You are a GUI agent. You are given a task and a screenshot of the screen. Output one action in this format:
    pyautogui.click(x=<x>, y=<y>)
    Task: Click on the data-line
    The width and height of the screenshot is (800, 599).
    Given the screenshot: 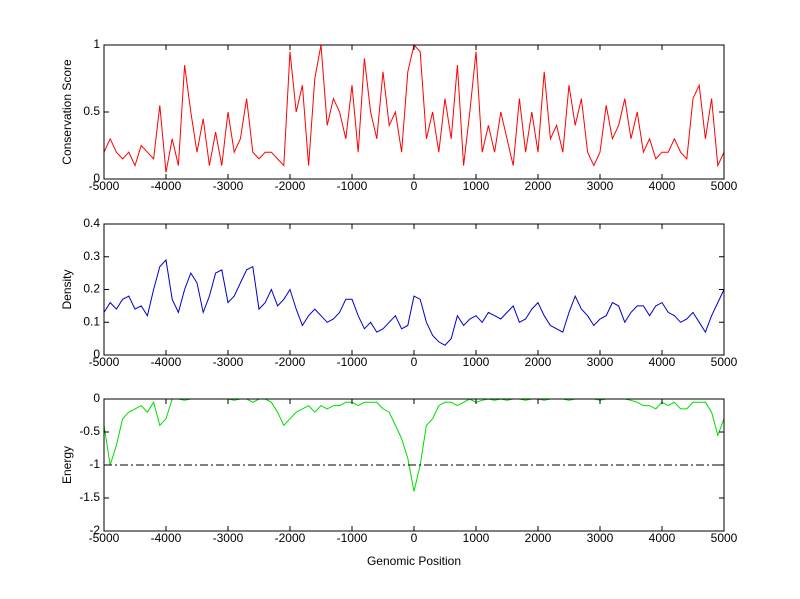 What is the action you would take?
    pyautogui.click(x=414, y=302)
    